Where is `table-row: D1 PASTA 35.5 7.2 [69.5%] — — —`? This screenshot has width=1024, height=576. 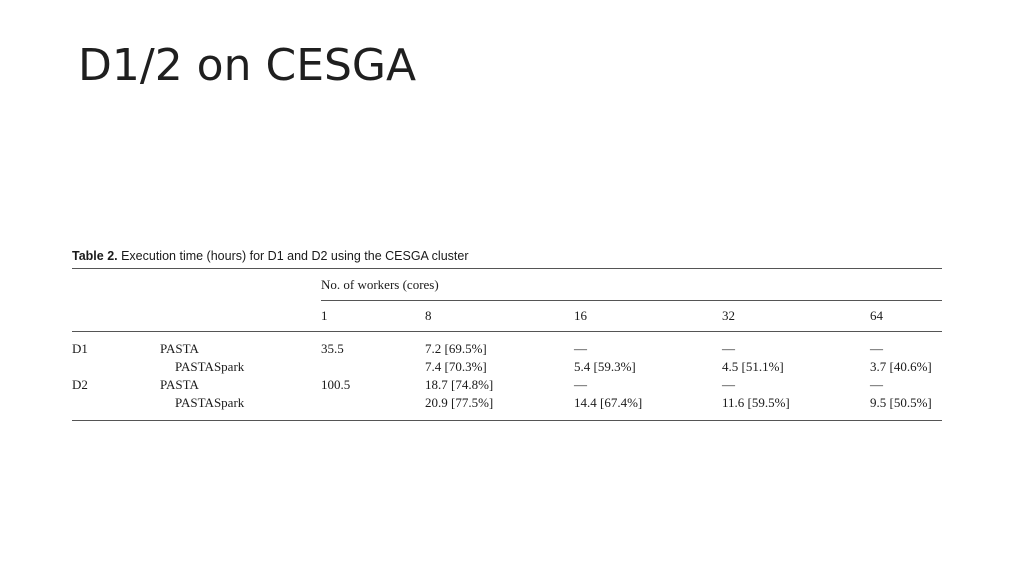
table-row: D1 PASTA 35.5 7.2 [69.5%] — — — is located at coordinates (507, 345).